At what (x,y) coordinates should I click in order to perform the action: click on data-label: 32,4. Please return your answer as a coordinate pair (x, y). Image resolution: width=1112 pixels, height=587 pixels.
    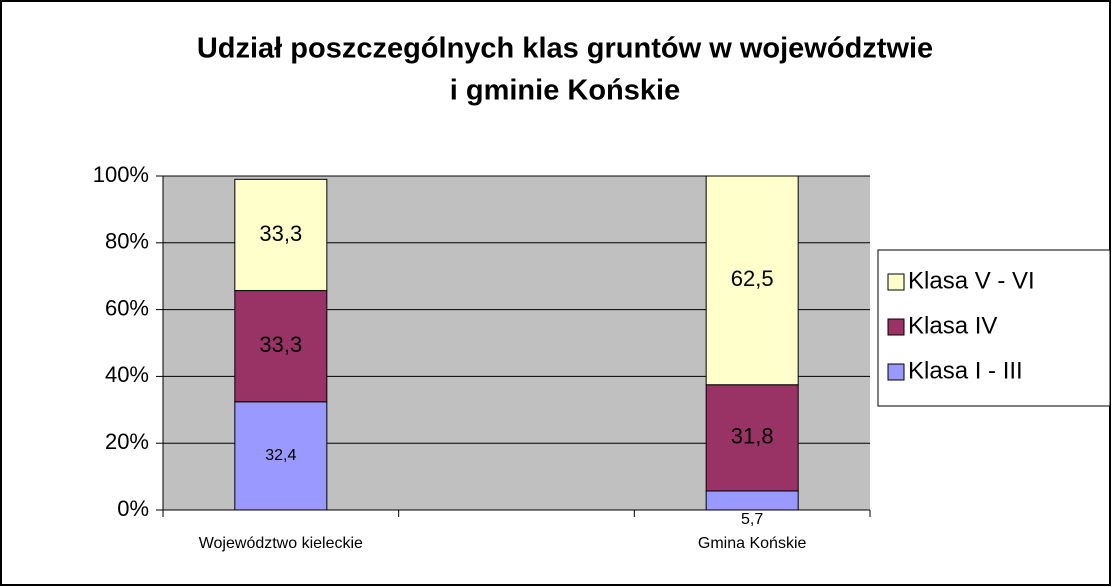
    Looking at the image, I should click on (280, 455).